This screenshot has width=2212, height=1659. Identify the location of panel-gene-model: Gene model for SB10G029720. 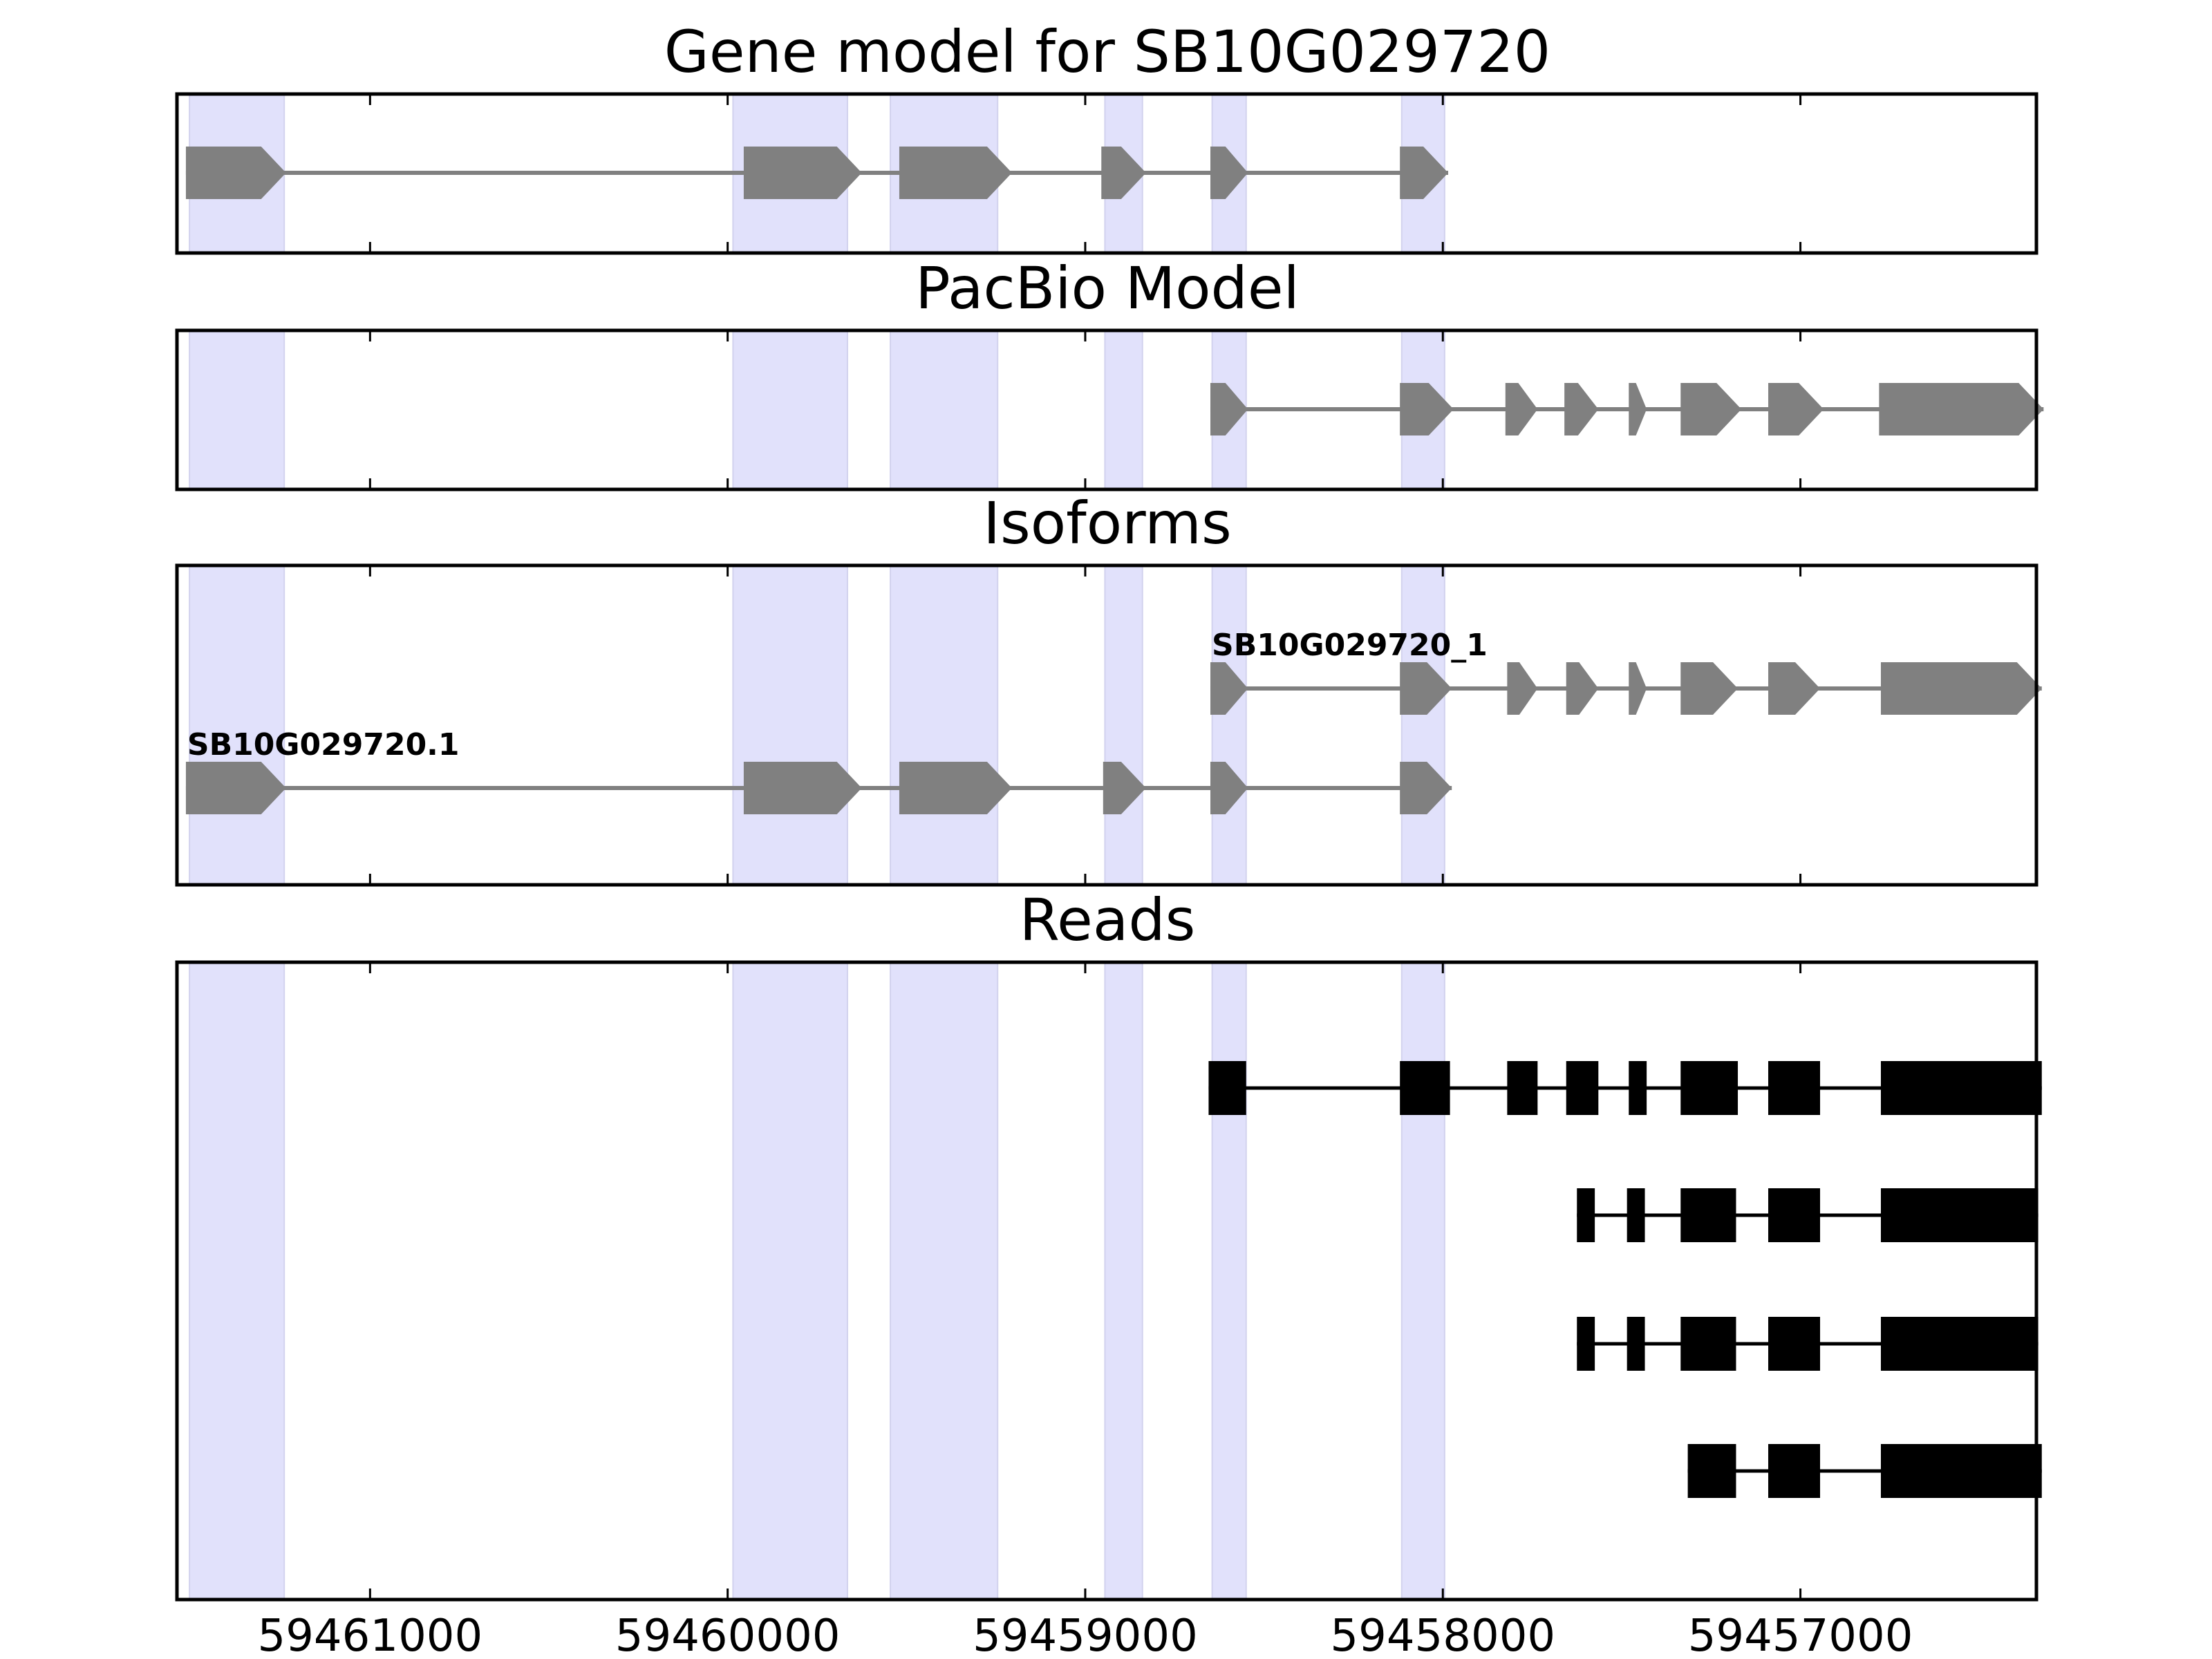
(1106, 136).